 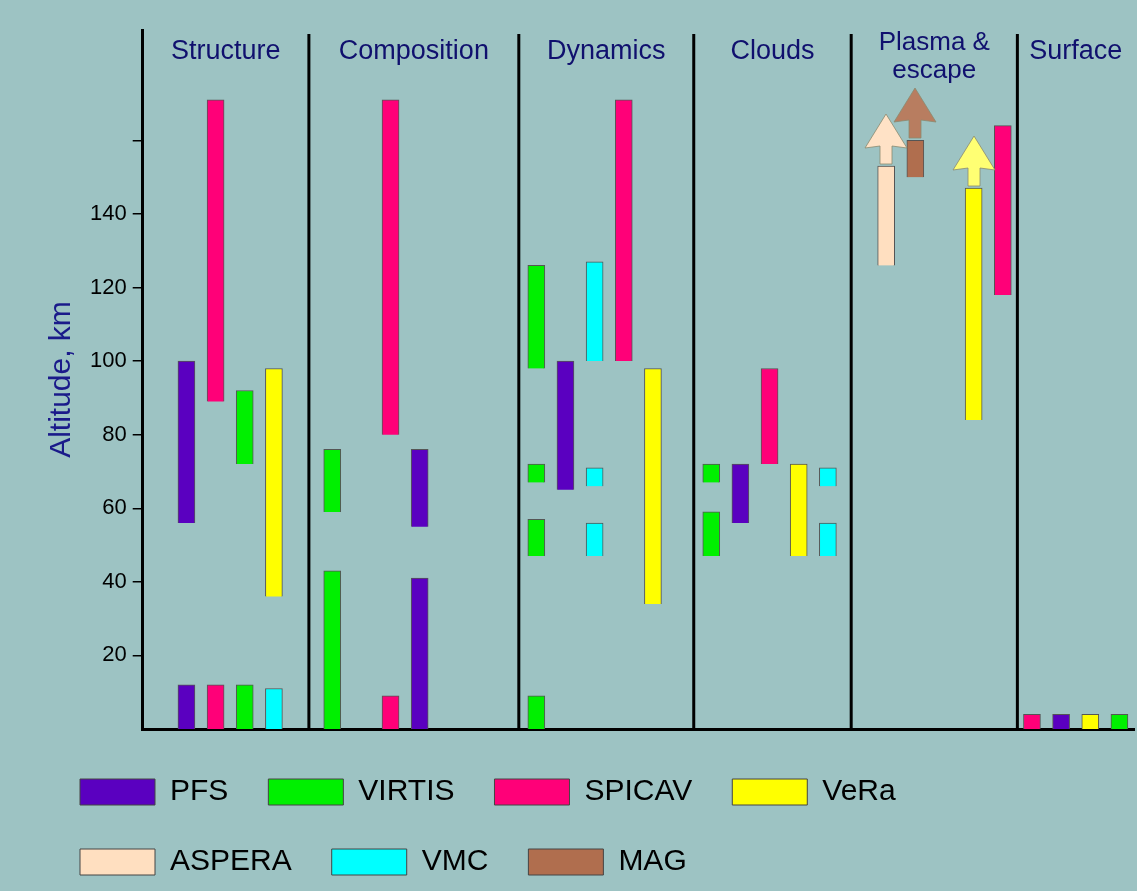 What do you see at coordinates (1076, 49) in the screenshot?
I see `annotation: Surface` at bounding box center [1076, 49].